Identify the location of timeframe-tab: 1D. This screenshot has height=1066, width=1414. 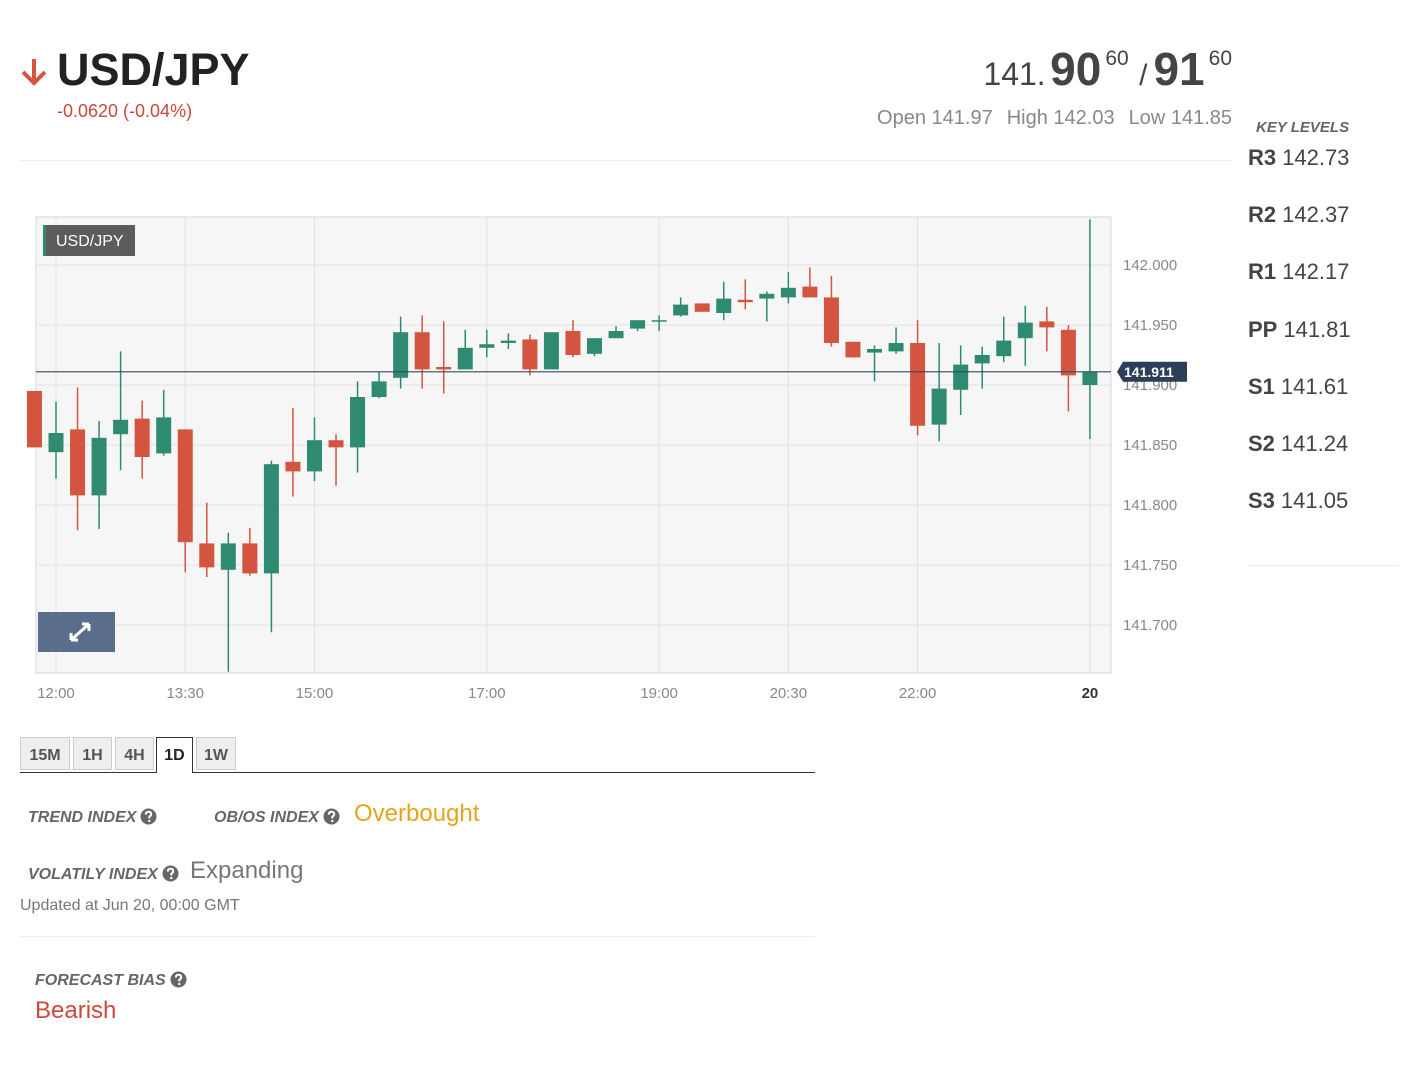
(174, 755).